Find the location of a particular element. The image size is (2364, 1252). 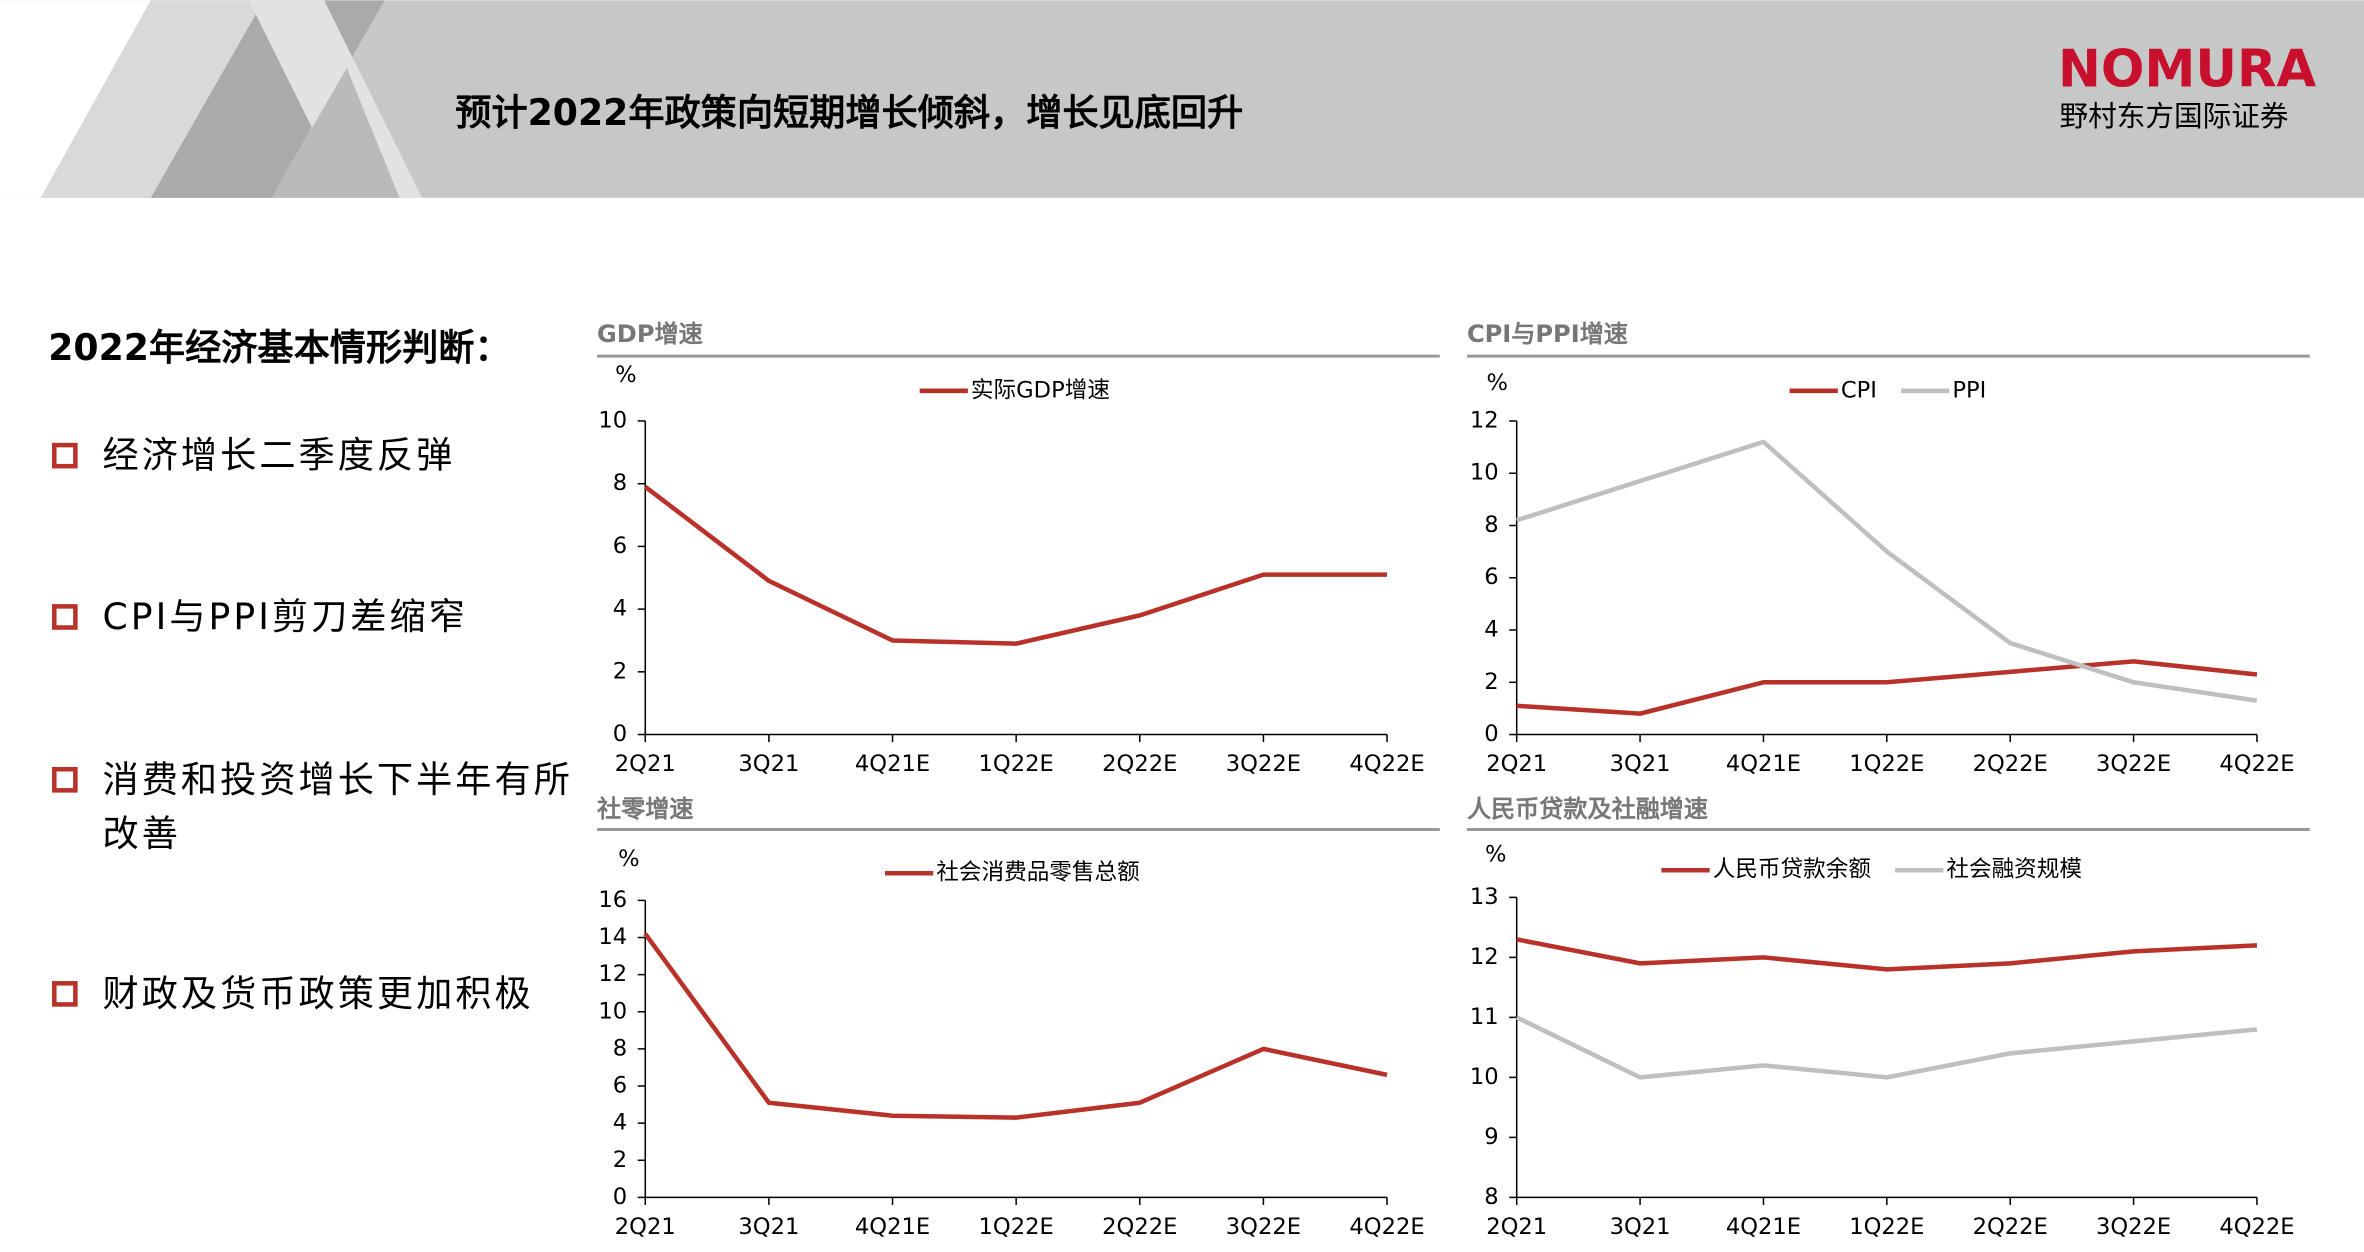

y-tick-label: 9 is located at coordinates (1491, 1137).